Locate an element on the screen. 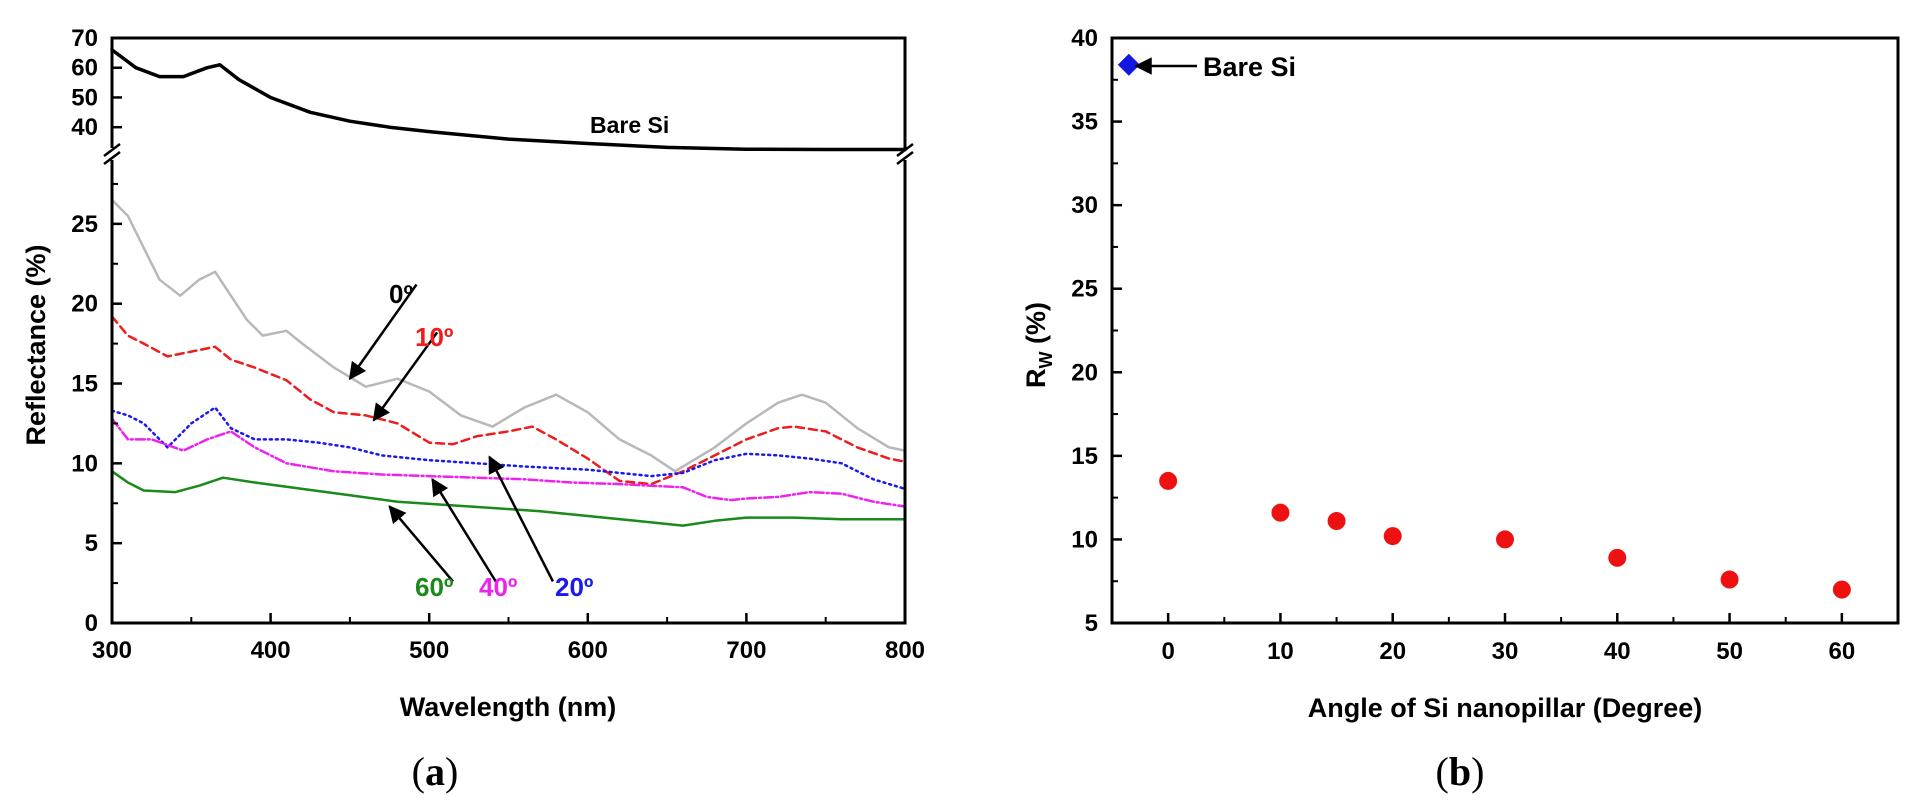  y-tick-label: 30 is located at coordinates (1084, 205).